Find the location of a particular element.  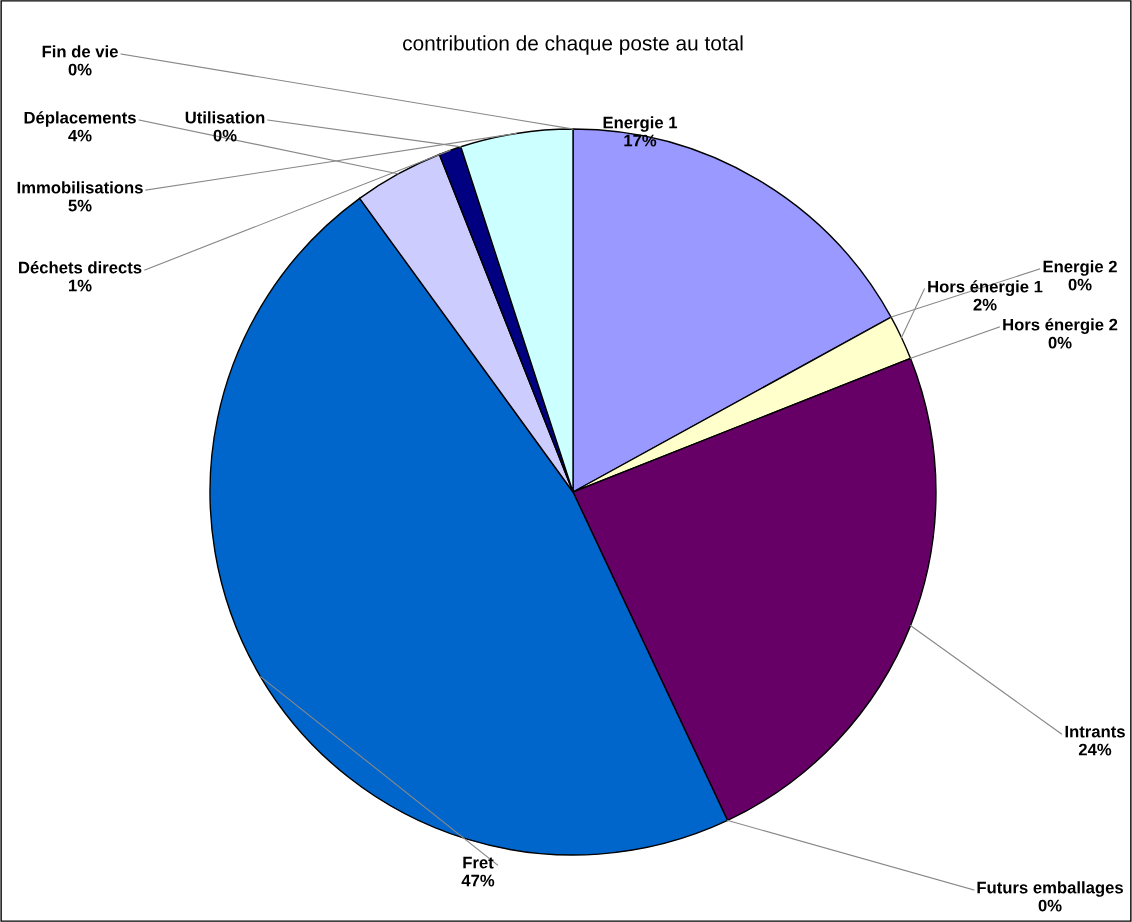

category-label: Fin de vie is located at coordinates (80, 51).